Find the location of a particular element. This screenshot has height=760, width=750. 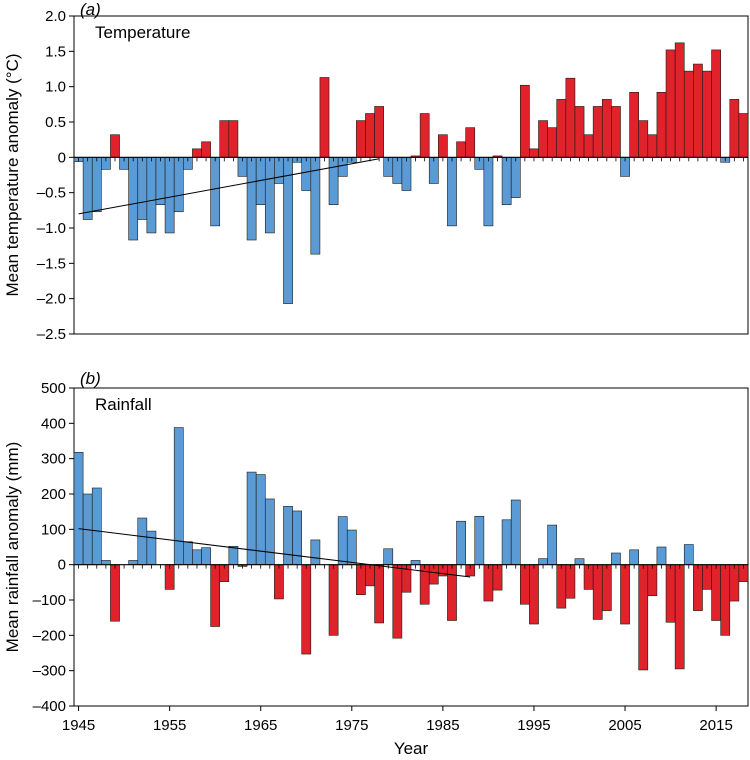

rainfall-bar-1947 is located at coordinates (96, 526).